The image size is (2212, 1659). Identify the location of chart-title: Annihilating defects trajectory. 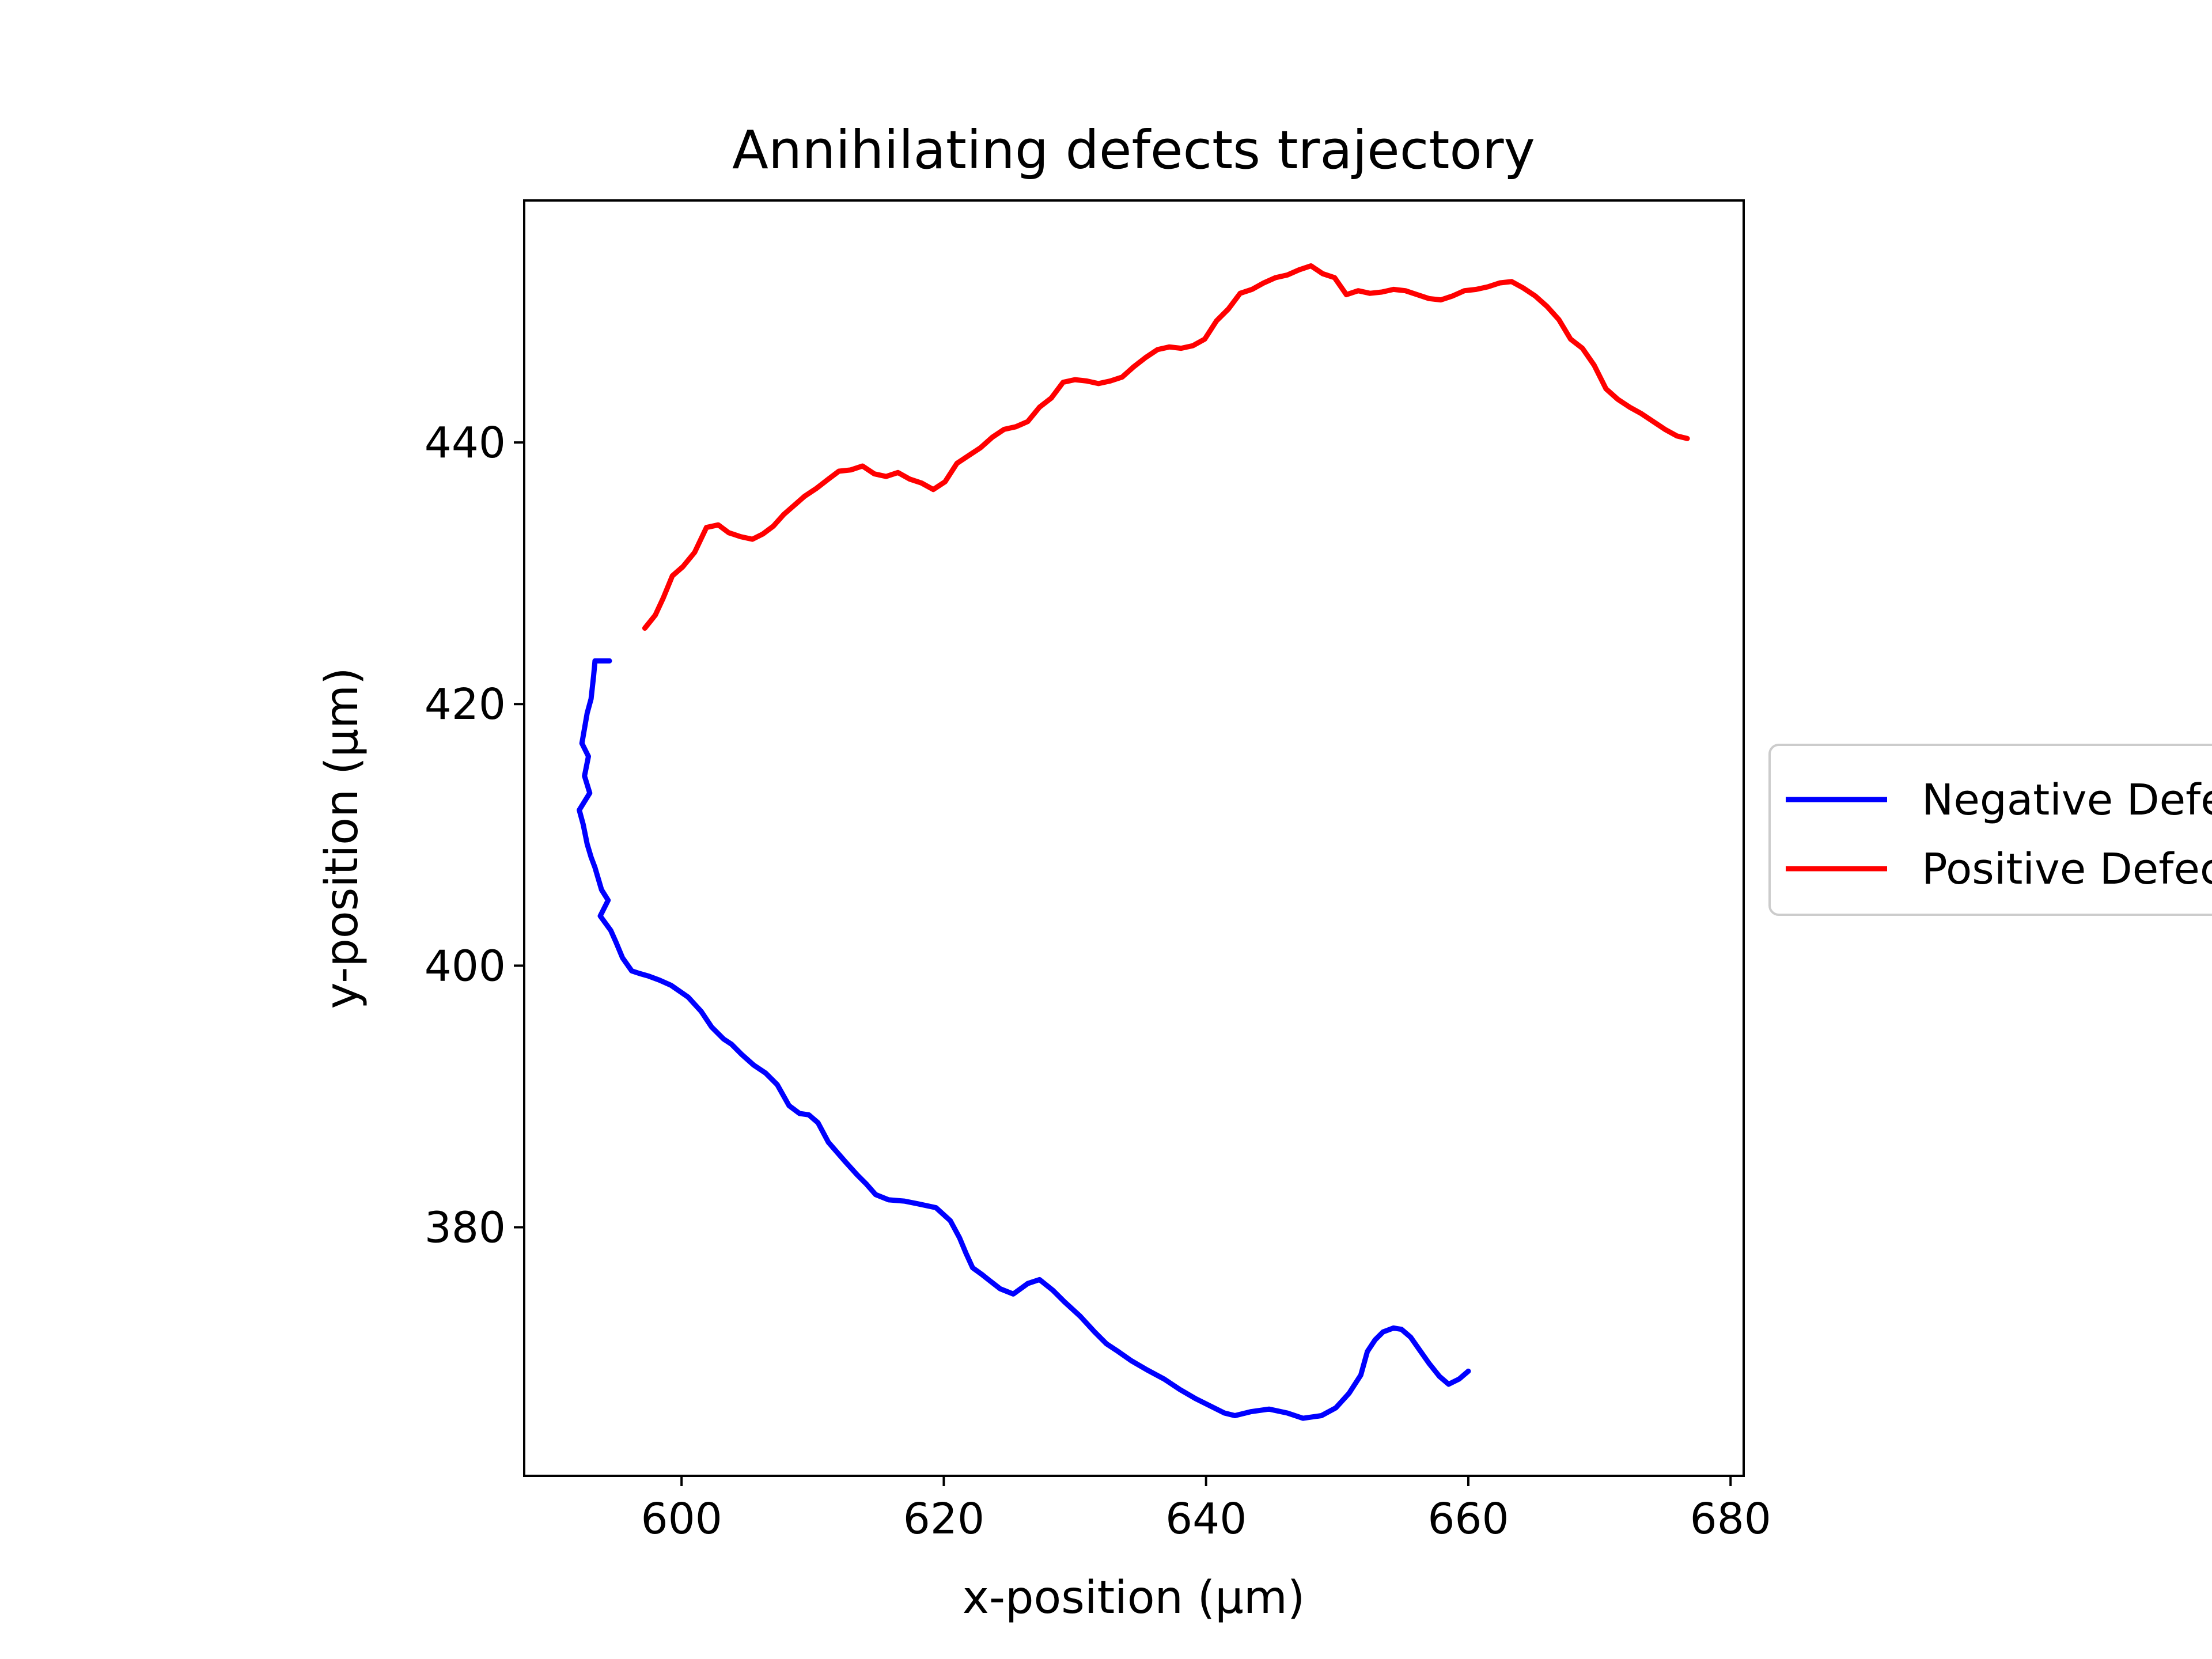
(1133, 150).